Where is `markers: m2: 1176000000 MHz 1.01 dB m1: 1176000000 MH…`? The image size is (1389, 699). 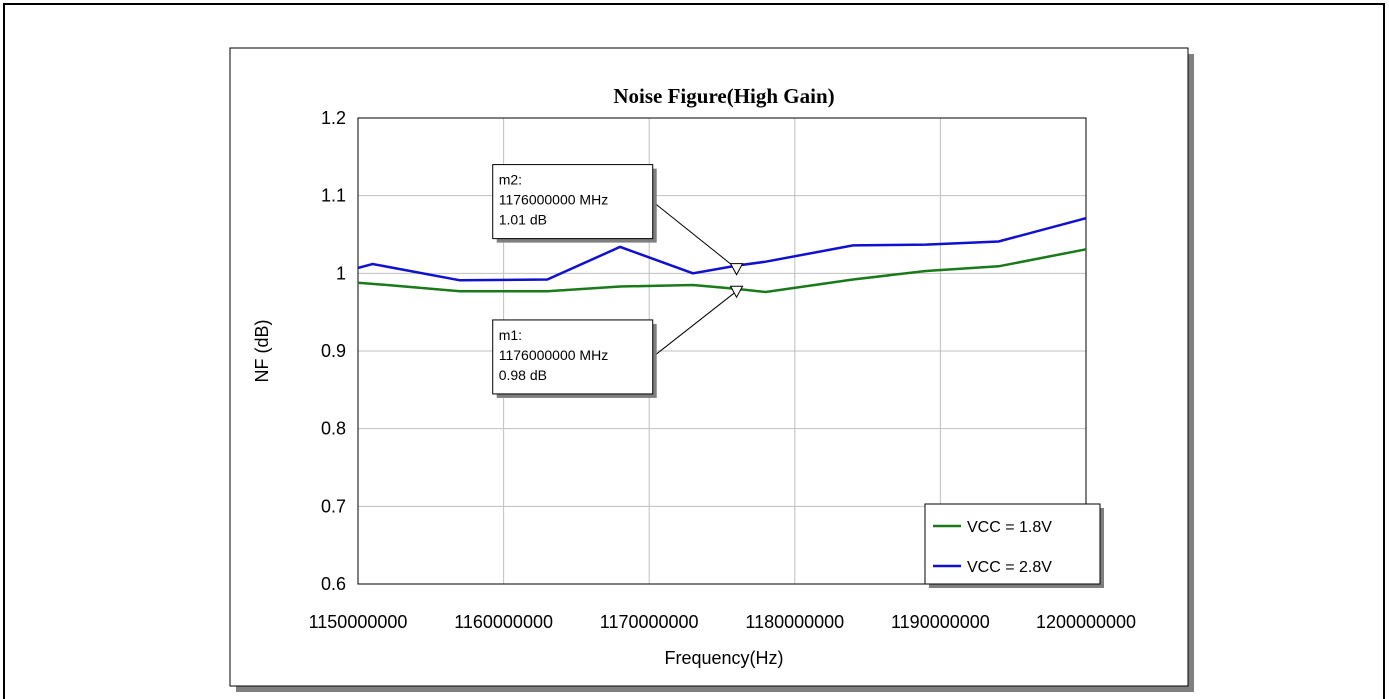
markers: m2: 1176000000 MHz 1.01 dB m1: 1176000000 MH… is located at coordinates (618, 281).